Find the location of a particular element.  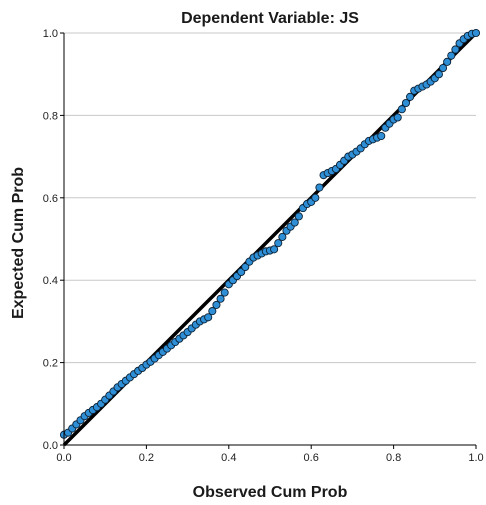

y-axis-label: Expected Cum Prob is located at coordinates (18, 243).